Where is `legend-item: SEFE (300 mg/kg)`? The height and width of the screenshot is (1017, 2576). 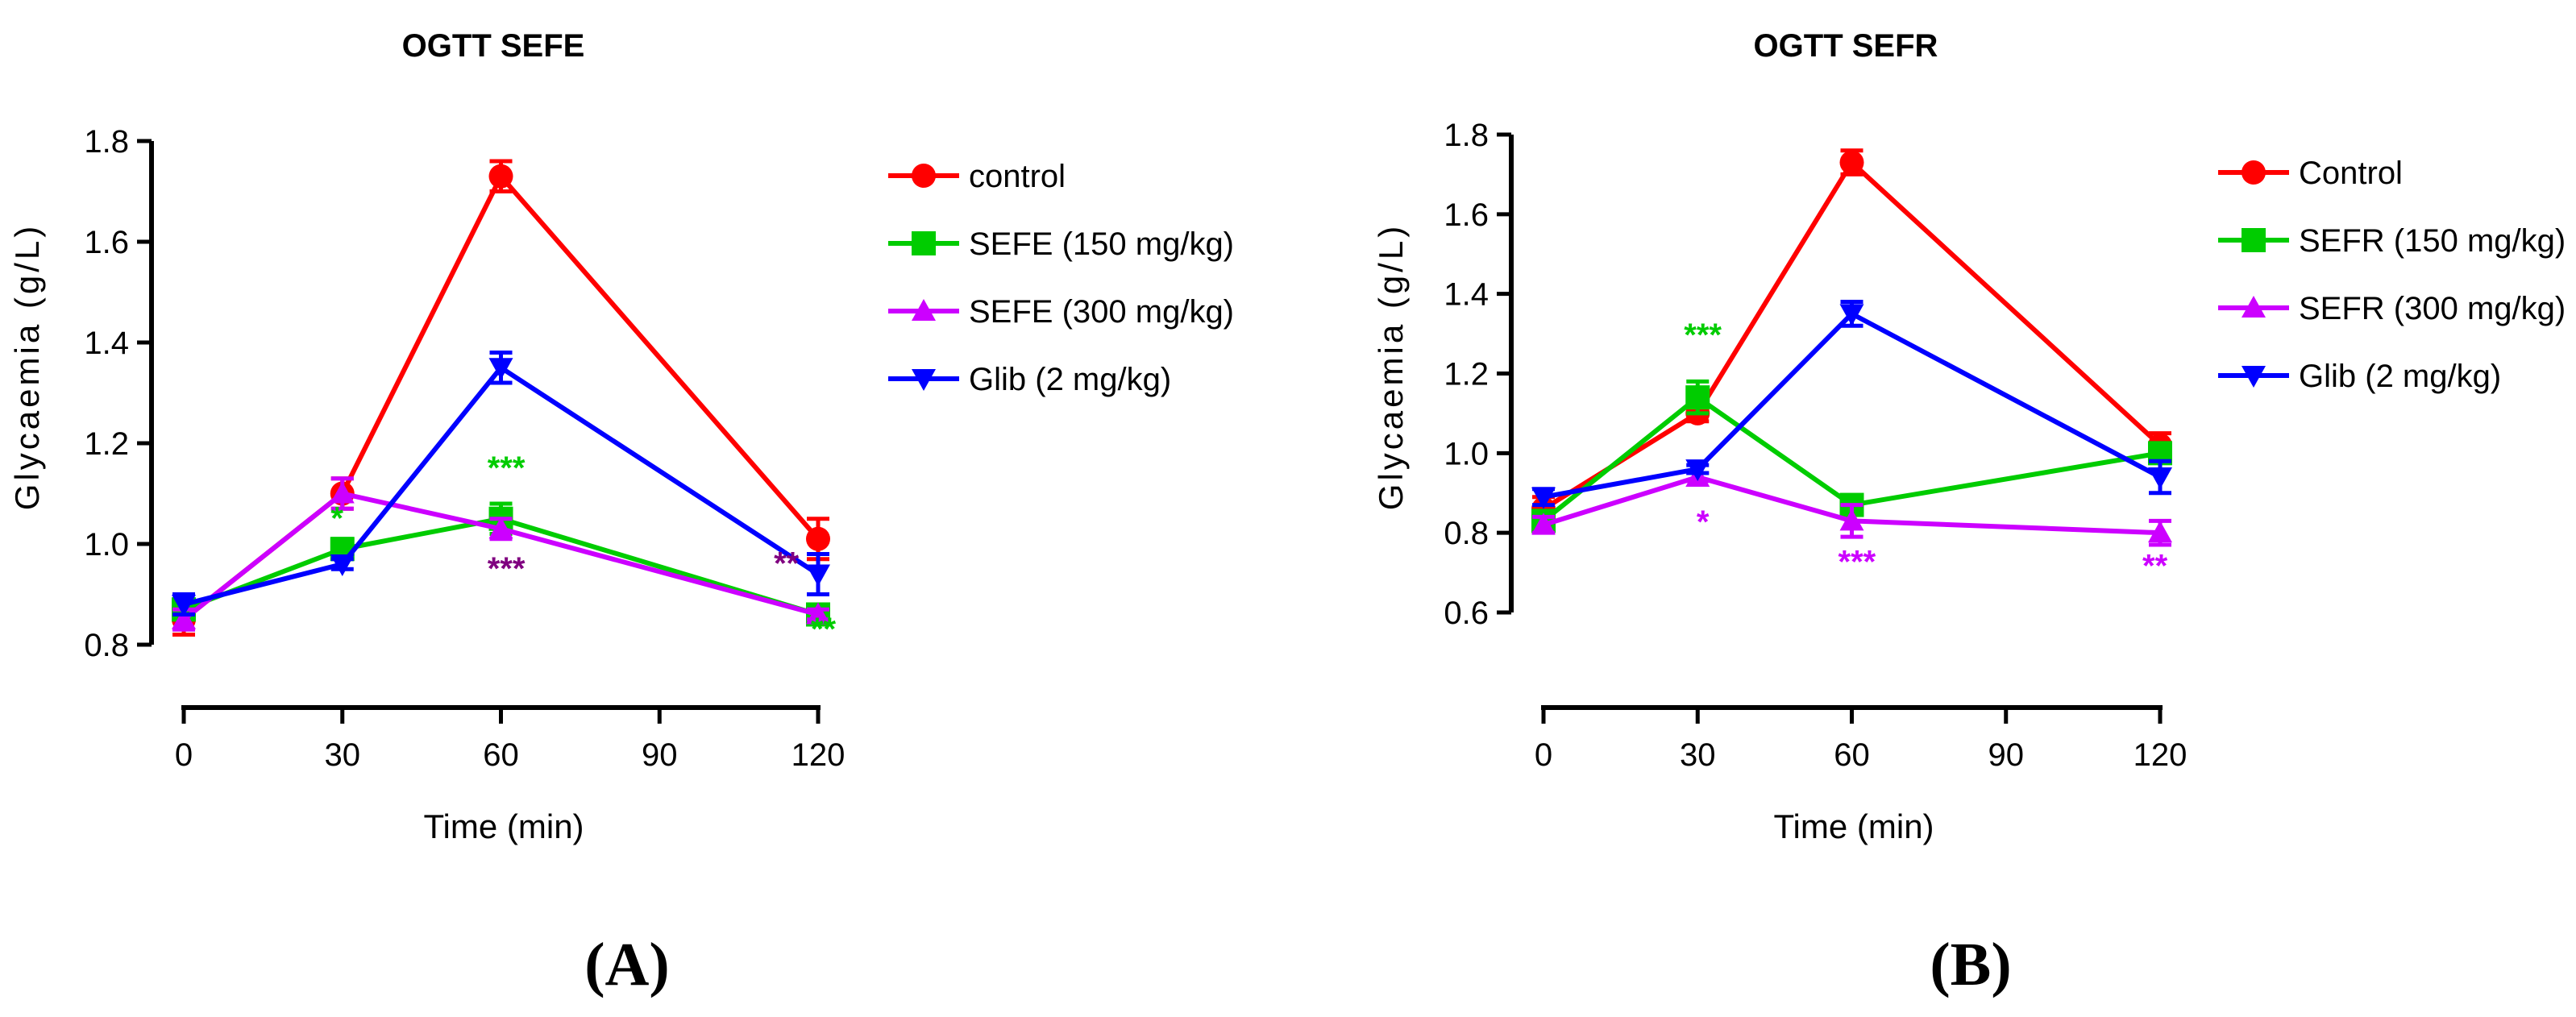 legend-item: SEFE (300 mg/kg) is located at coordinates (1061, 312).